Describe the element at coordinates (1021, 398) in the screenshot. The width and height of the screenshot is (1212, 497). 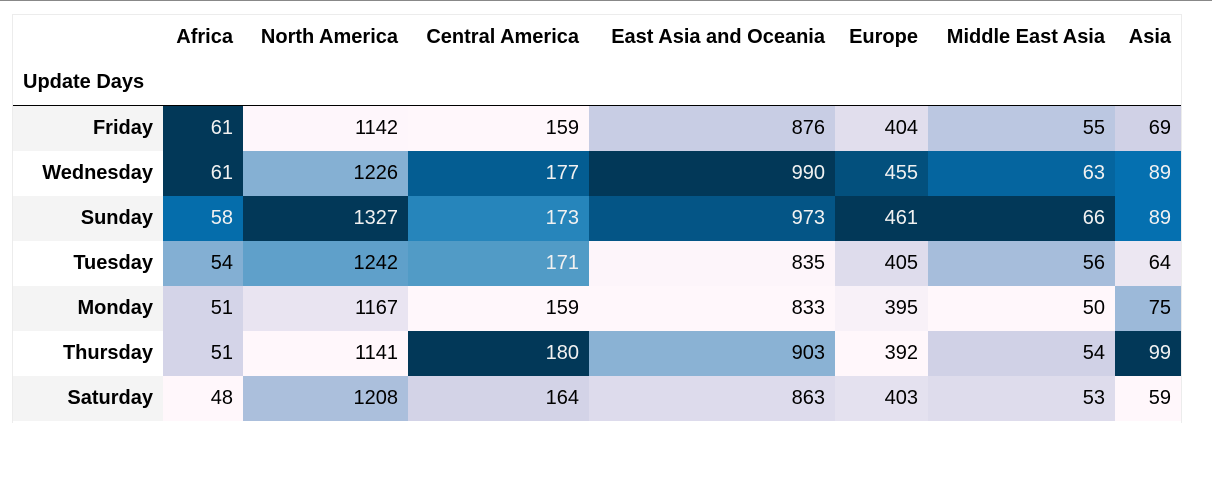
I see `heatmap-cell: 53` at that location.